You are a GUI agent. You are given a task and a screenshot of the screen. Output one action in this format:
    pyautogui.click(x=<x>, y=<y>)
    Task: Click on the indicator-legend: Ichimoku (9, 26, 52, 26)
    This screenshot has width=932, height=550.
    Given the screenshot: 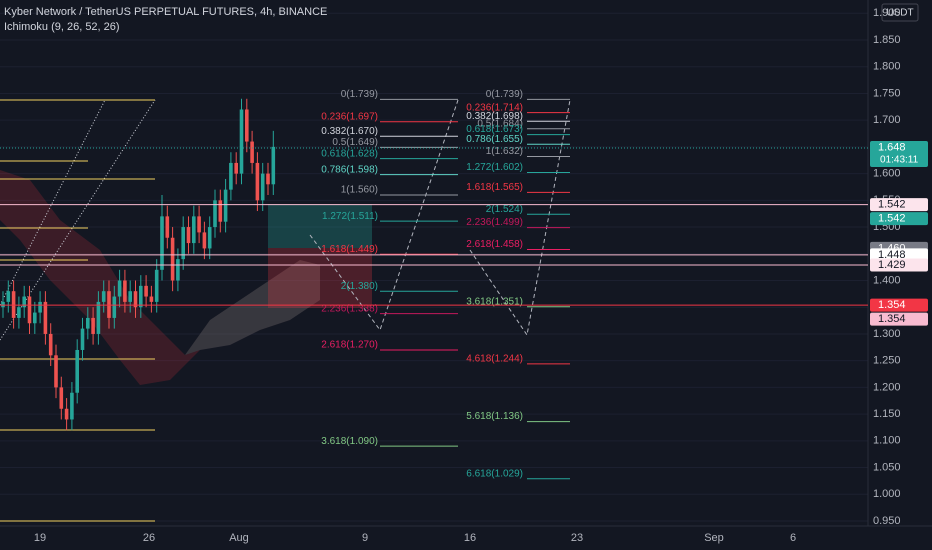 What is the action you would take?
    pyautogui.click(x=62, y=27)
    